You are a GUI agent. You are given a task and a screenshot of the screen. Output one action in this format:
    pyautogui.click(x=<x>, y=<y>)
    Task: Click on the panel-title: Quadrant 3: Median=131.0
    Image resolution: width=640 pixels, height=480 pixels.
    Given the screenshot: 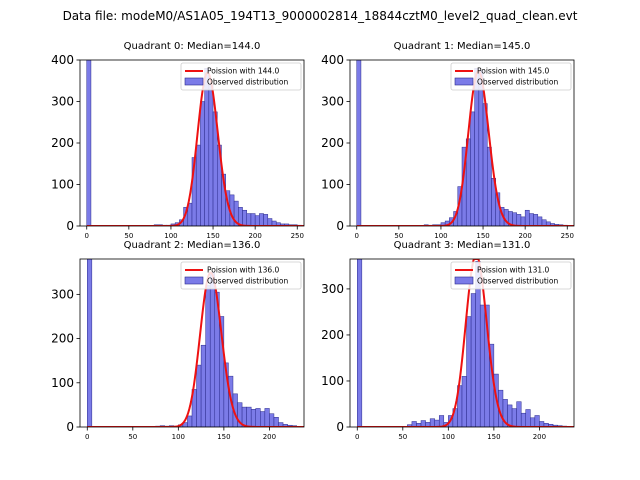 What is the action you would take?
    pyautogui.click(x=462, y=245)
    